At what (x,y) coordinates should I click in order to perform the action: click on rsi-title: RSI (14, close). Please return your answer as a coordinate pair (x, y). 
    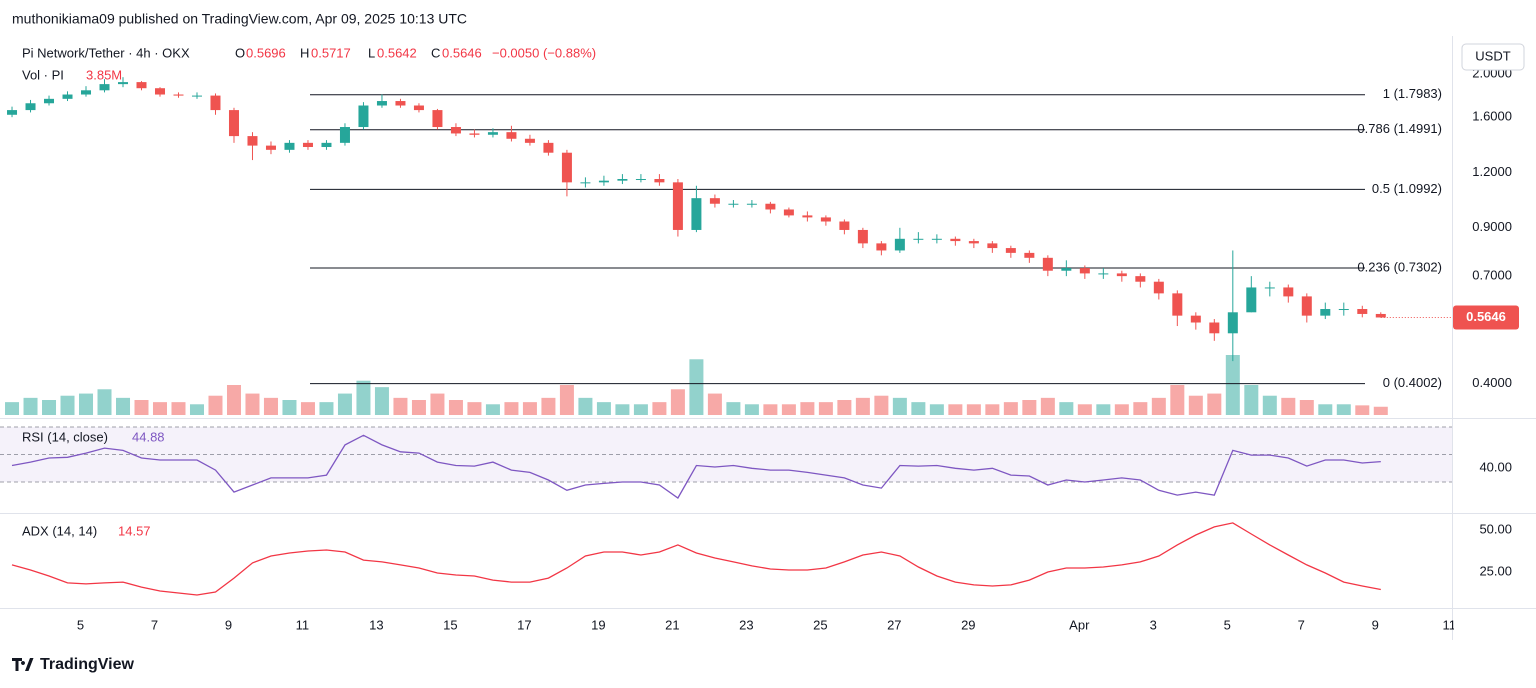
    Looking at the image, I should click on (65, 436).